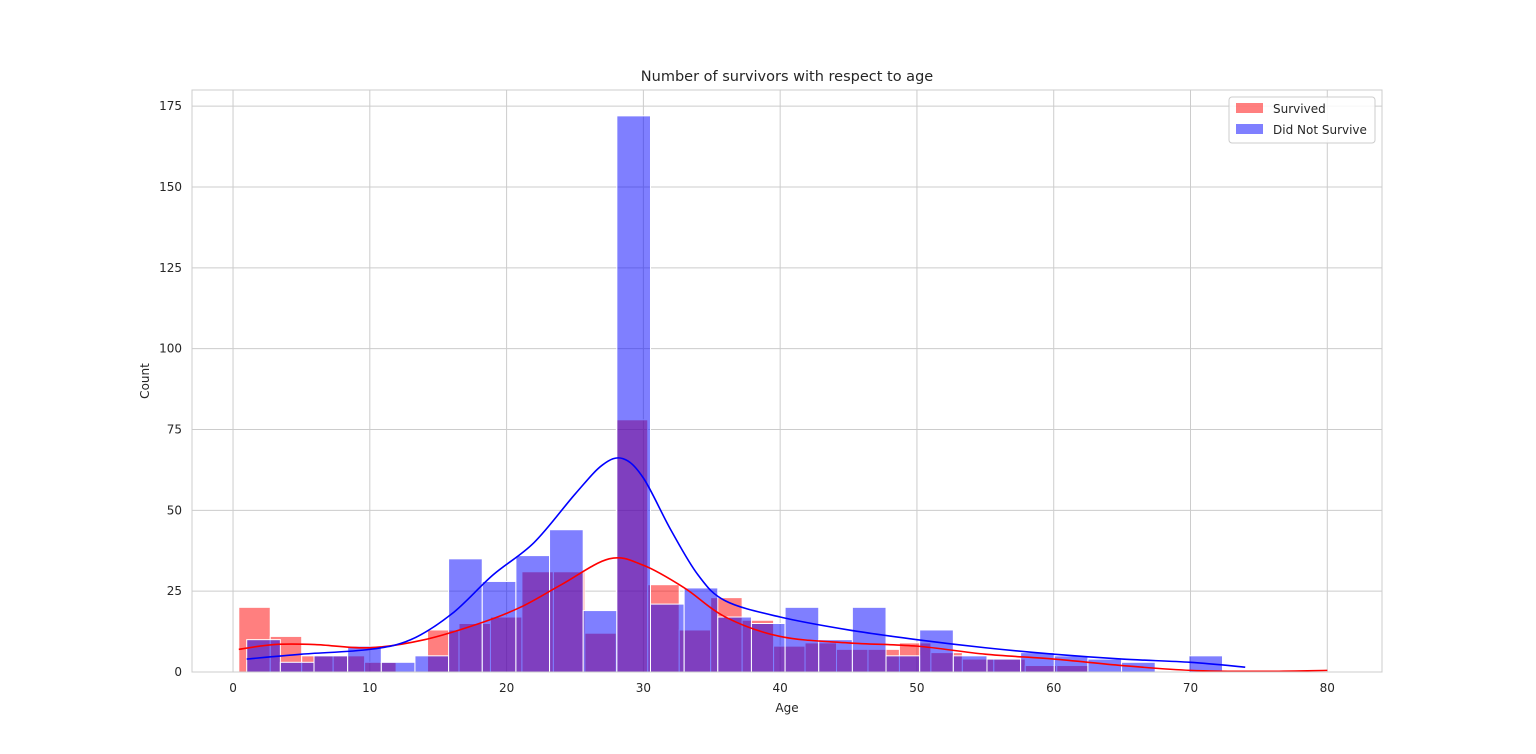  What do you see at coordinates (916, 688) in the screenshot?
I see `x-tick-label: 50` at bounding box center [916, 688].